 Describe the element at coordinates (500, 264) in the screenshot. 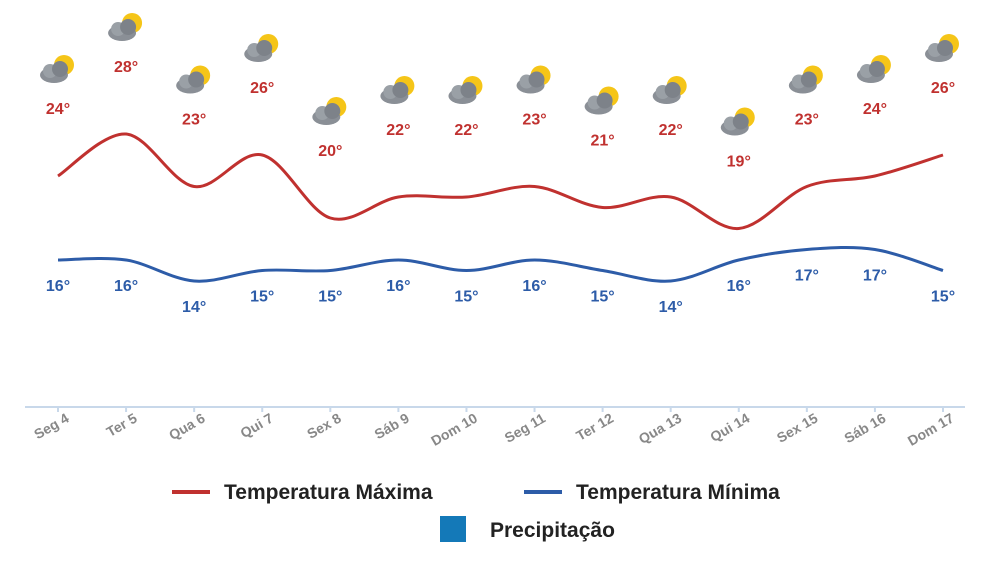

I see `line` at that location.